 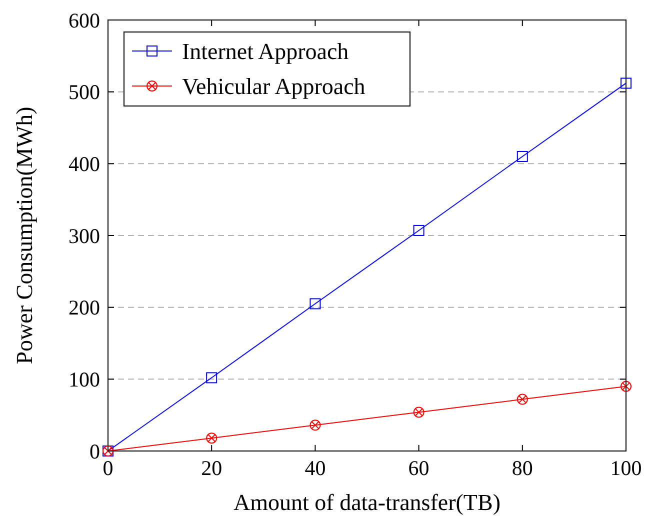 What do you see at coordinates (84, 92) in the screenshot?
I see `y-tick-label: 500` at bounding box center [84, 92].